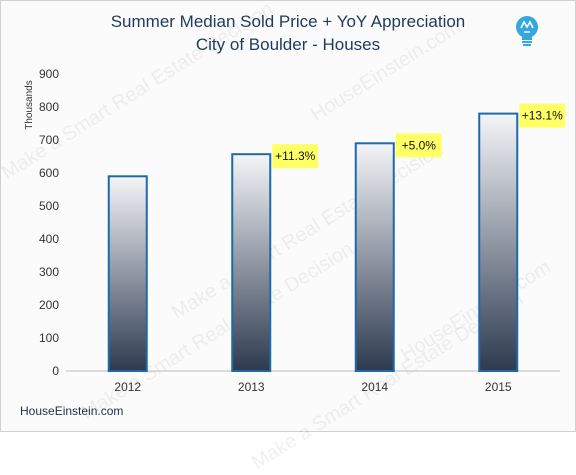  Describe the element at coordinates (49, 222) in the screenshot. I see `y-tick-labels: 0 100 200 300 400 500 600 700 800 900` at that location.